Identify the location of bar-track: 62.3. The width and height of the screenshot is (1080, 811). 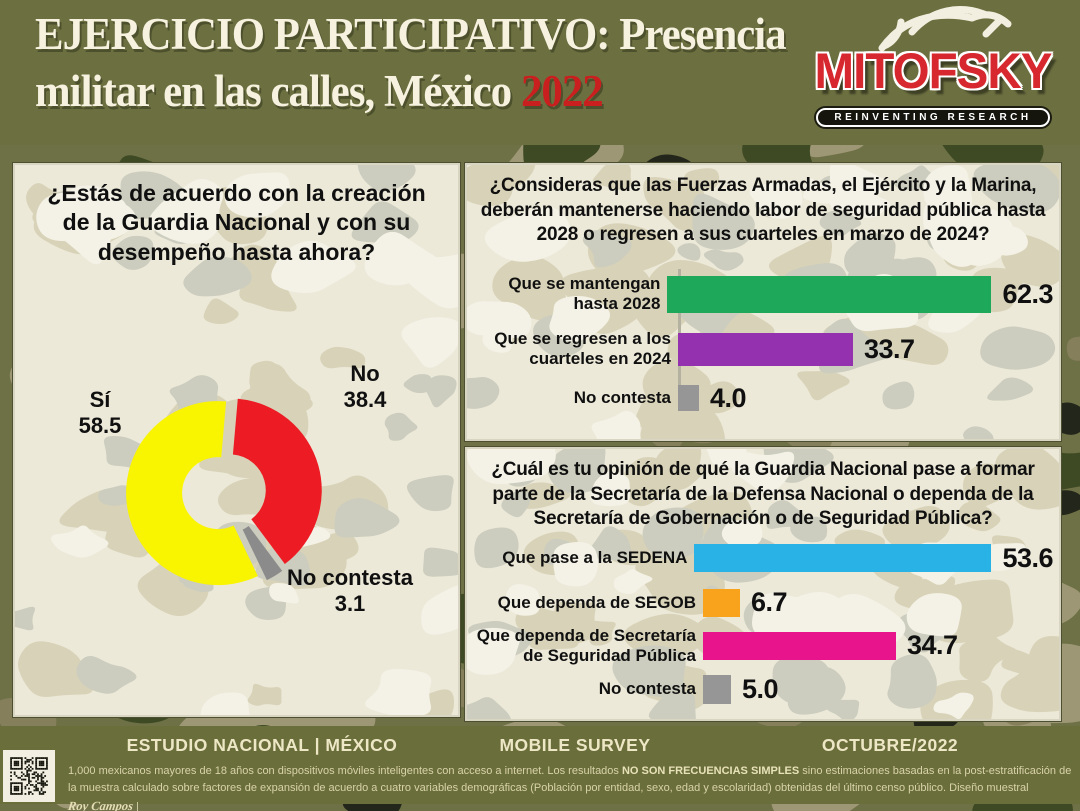
(860, 294).